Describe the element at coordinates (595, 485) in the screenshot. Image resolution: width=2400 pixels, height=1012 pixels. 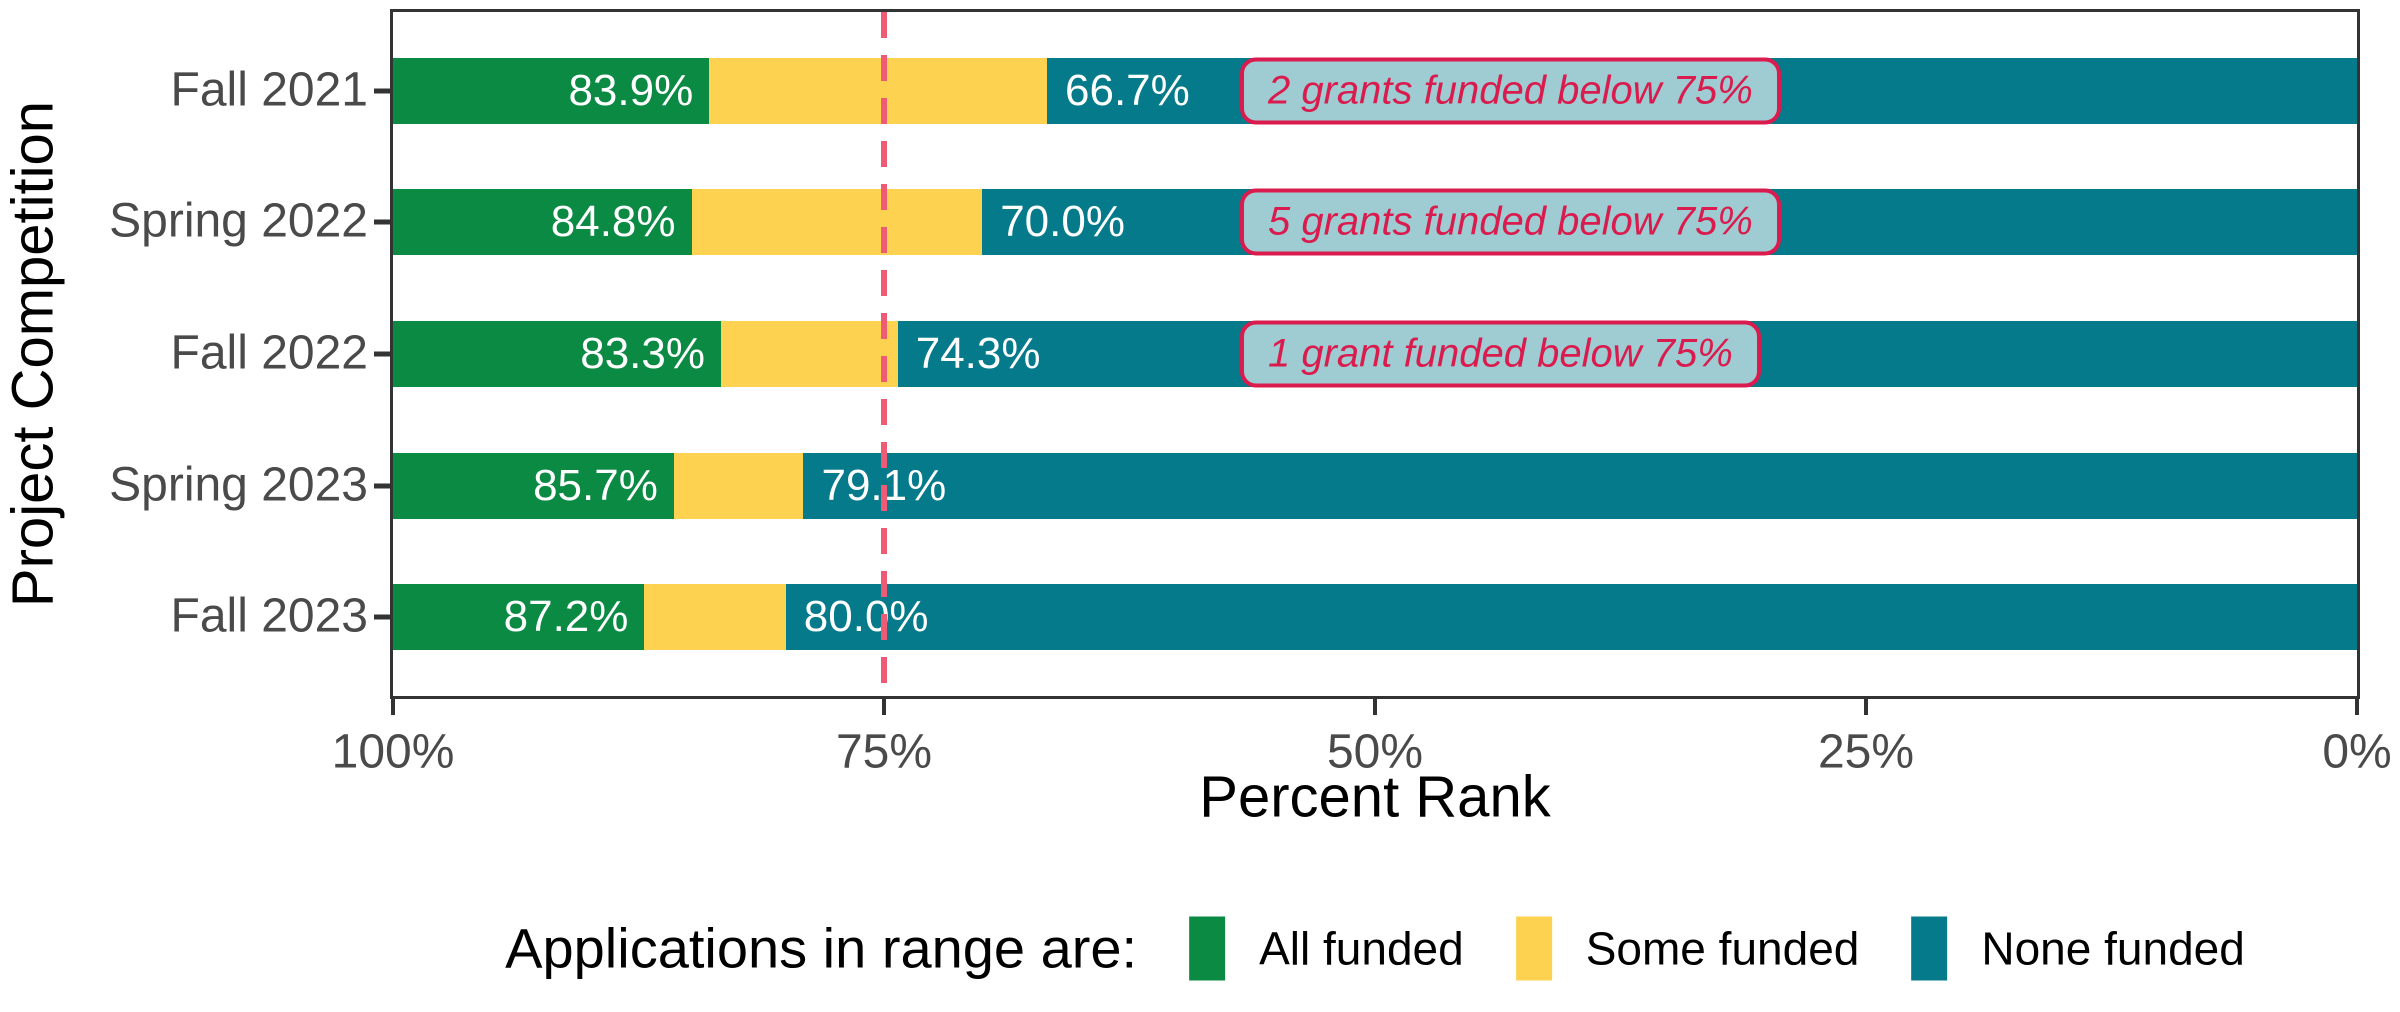
I see `all-funded-value-label: 85.7%` at that location.